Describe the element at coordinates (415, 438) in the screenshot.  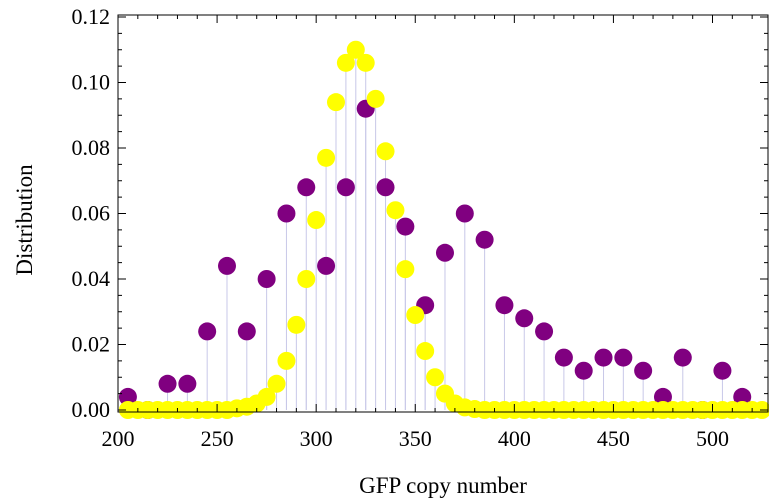
I see `x-tick-label: 350` at that location.